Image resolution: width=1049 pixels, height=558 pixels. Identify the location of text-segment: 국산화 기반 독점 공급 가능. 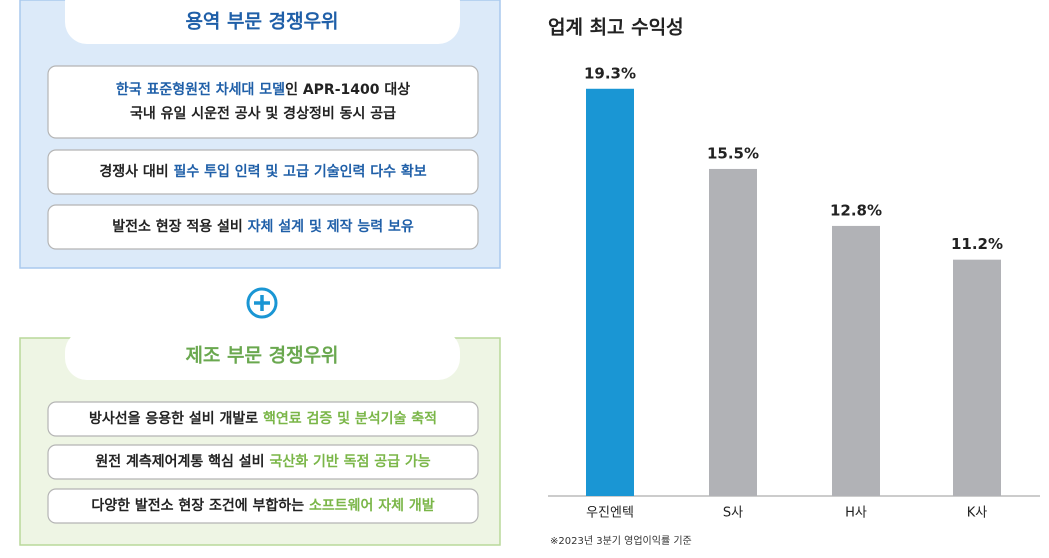
(349, 461).